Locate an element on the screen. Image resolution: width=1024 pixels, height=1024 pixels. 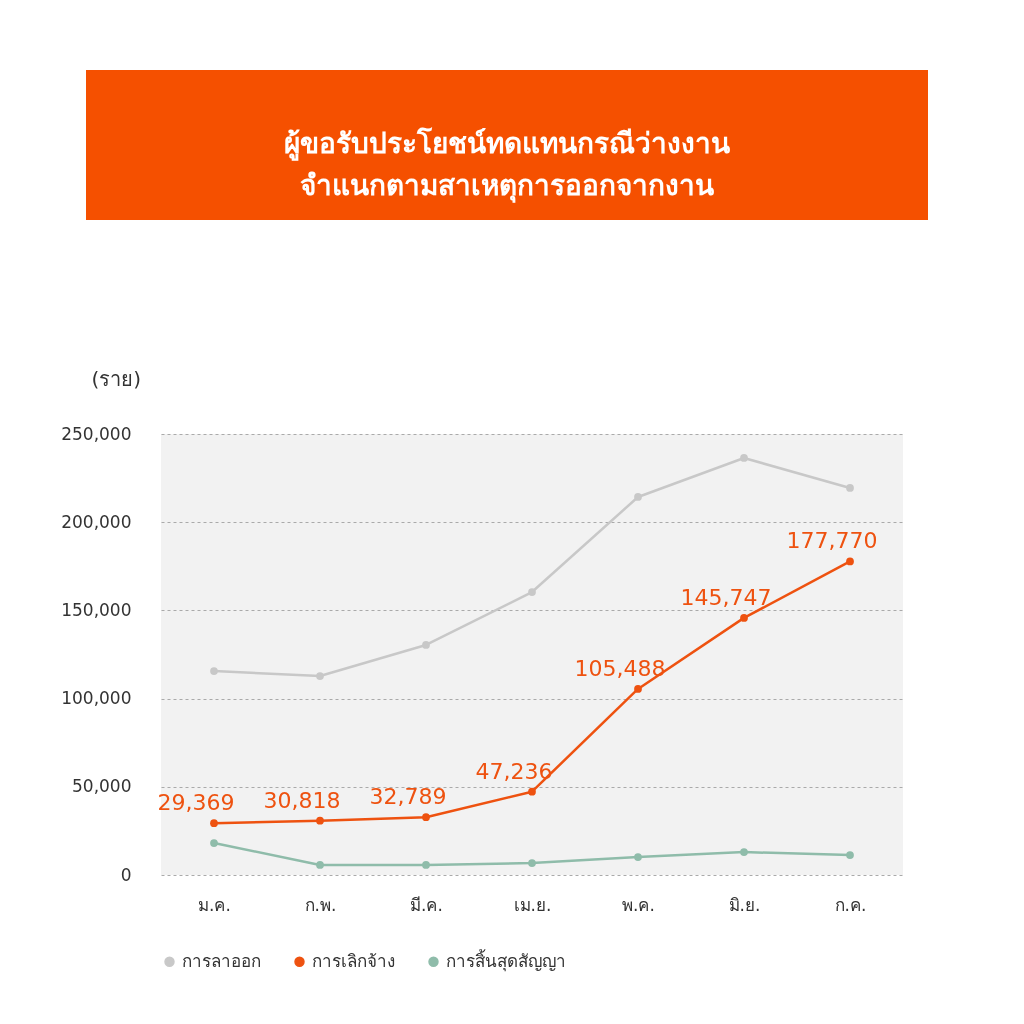
x-tick-label: มิ.ย. is located at coordinates (744, 904).